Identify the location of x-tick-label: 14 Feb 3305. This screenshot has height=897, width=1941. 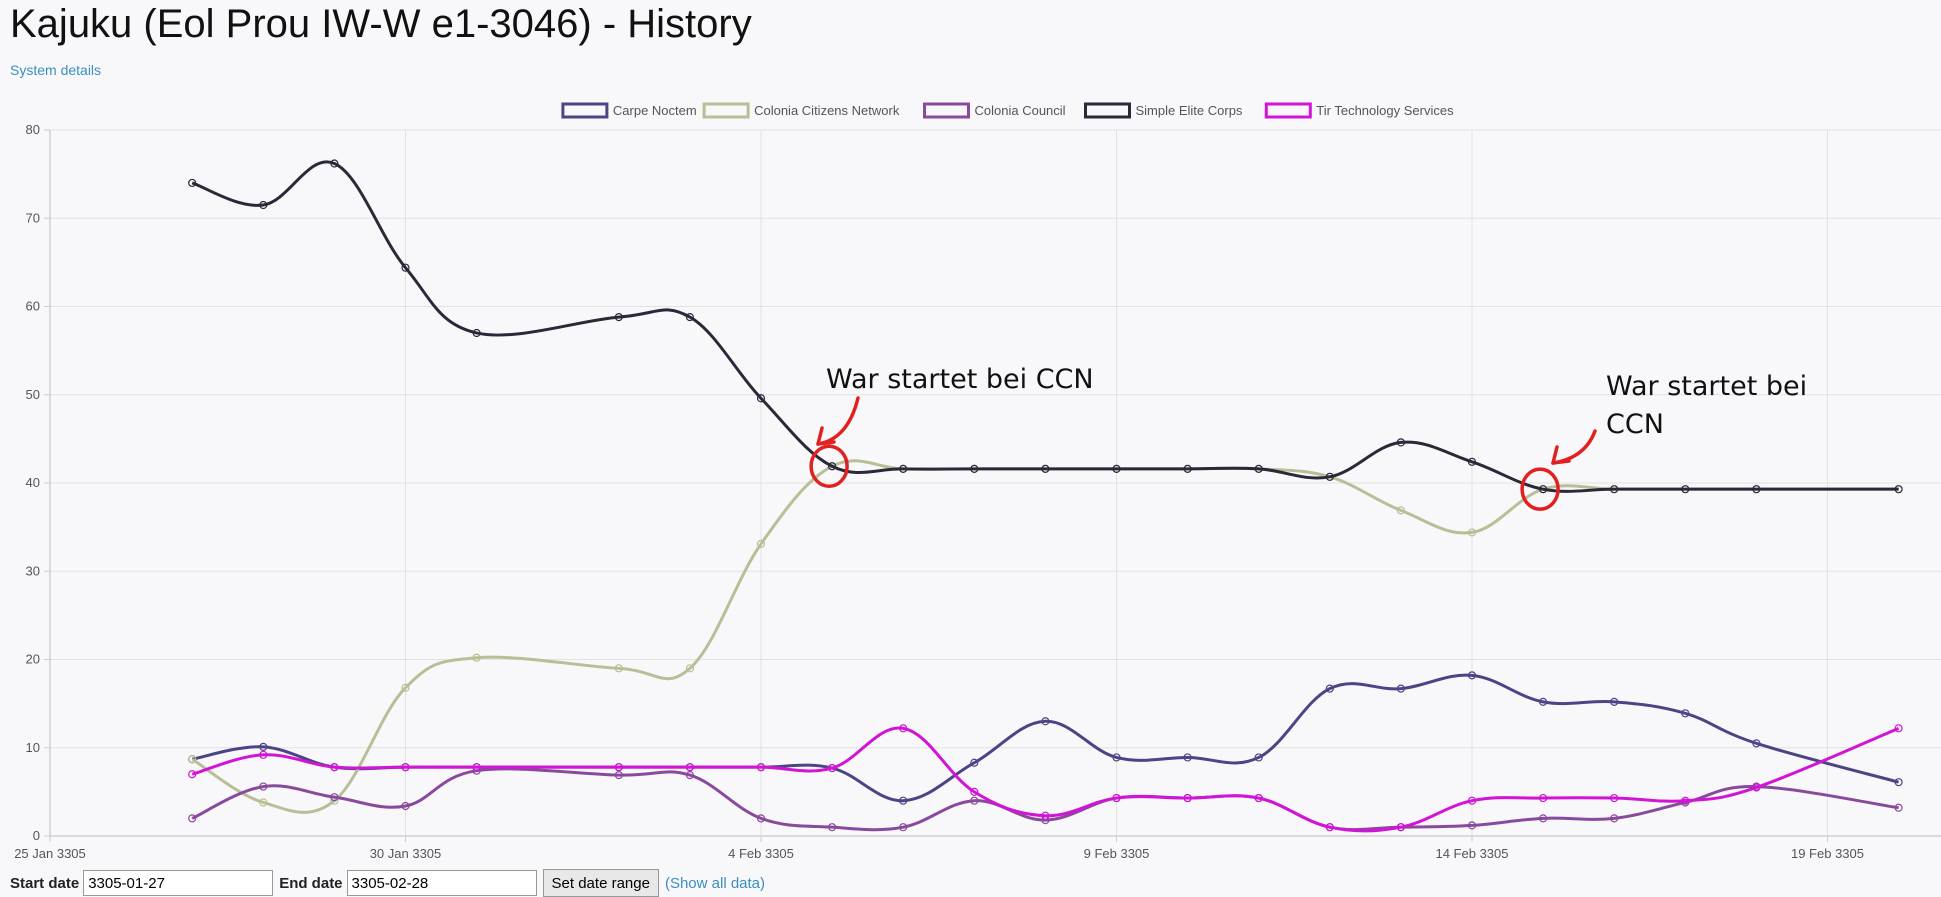
(1471, 853).